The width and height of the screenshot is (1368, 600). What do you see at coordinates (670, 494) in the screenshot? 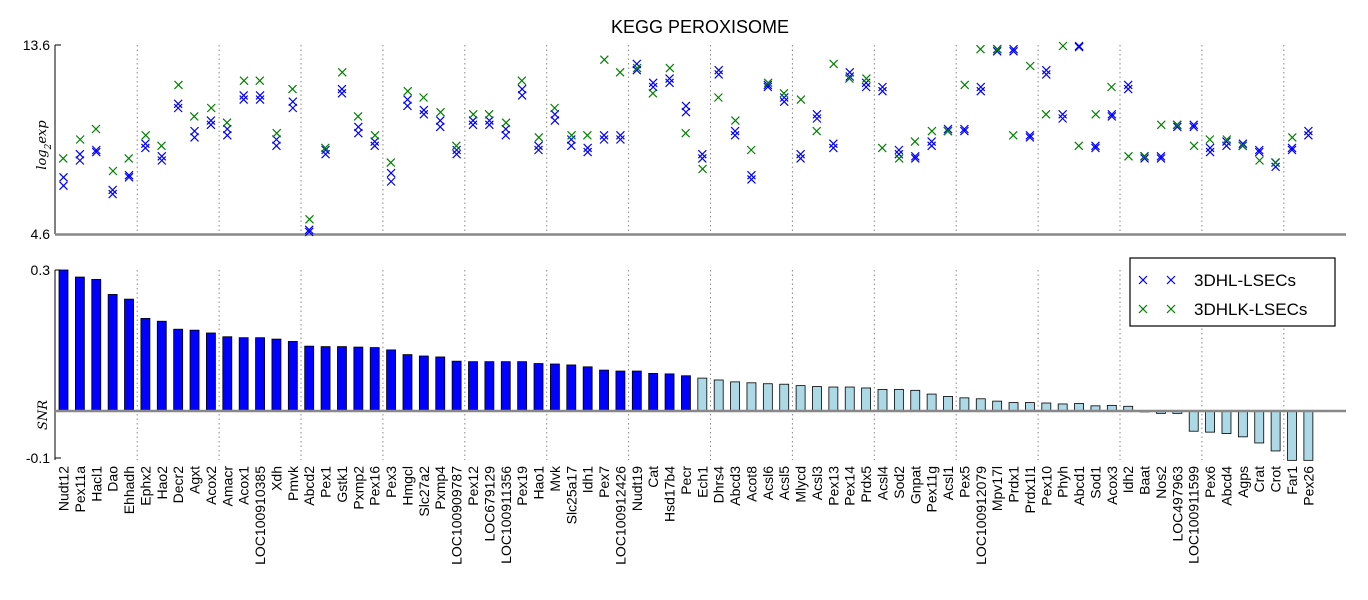
I see `x-tick-label: Hsd17b4` at bounding box center [670, 494].